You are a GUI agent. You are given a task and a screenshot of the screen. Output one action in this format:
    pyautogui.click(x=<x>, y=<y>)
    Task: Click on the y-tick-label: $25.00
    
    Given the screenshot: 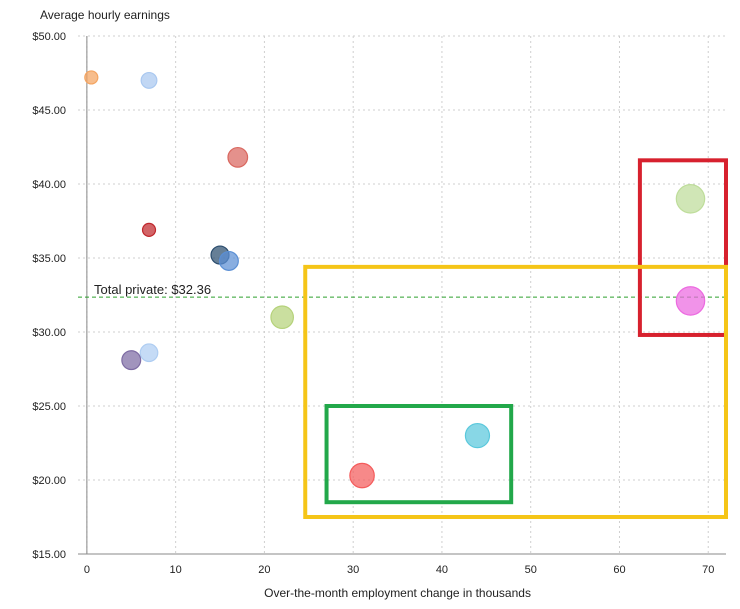 What is the action you would take?
    pyautogui.click(x=49, y=407)
    